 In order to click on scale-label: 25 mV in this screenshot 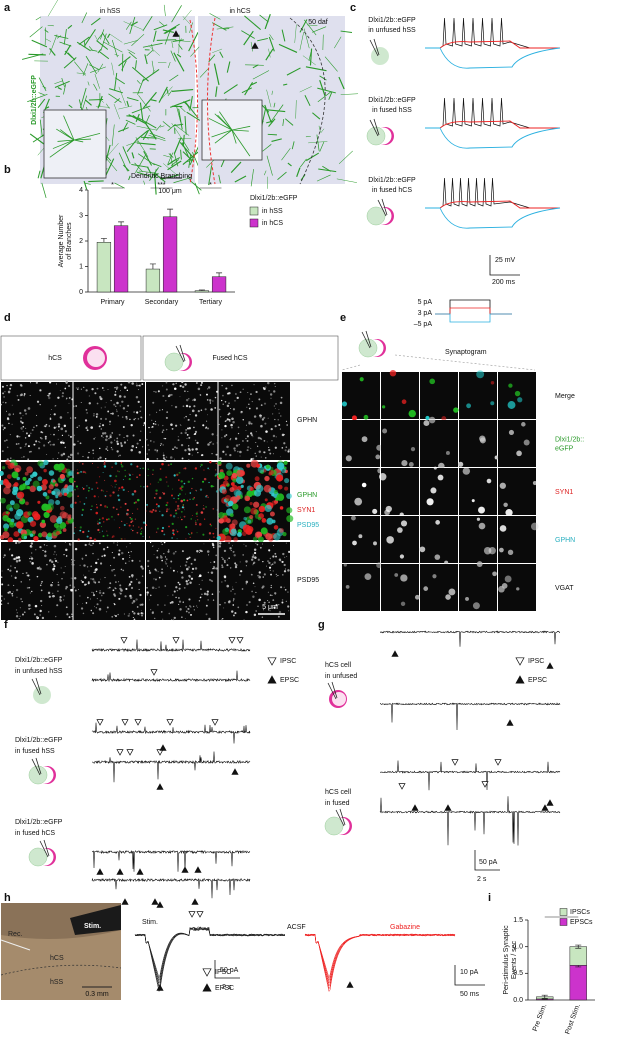, I will do `click(505, 260)`.